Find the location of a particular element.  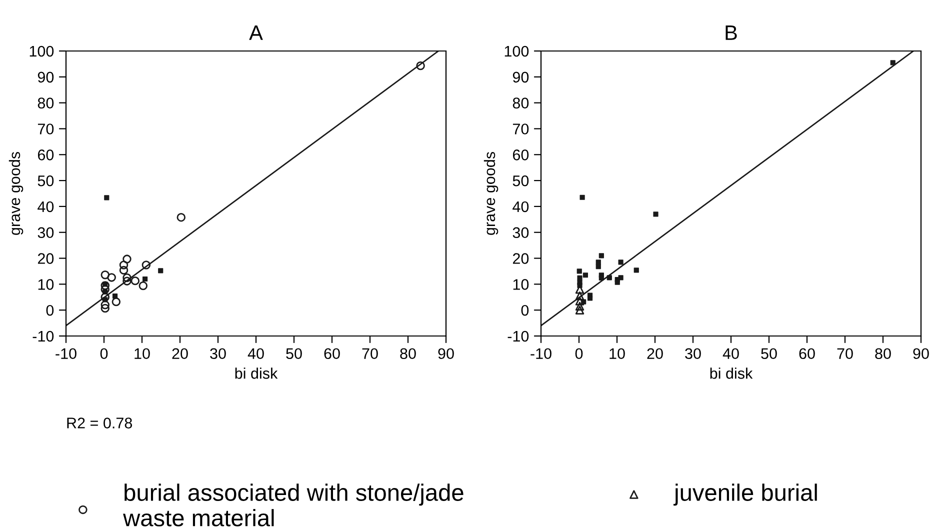

legend-label: juvenile burial is located at coordinates (745, 495).